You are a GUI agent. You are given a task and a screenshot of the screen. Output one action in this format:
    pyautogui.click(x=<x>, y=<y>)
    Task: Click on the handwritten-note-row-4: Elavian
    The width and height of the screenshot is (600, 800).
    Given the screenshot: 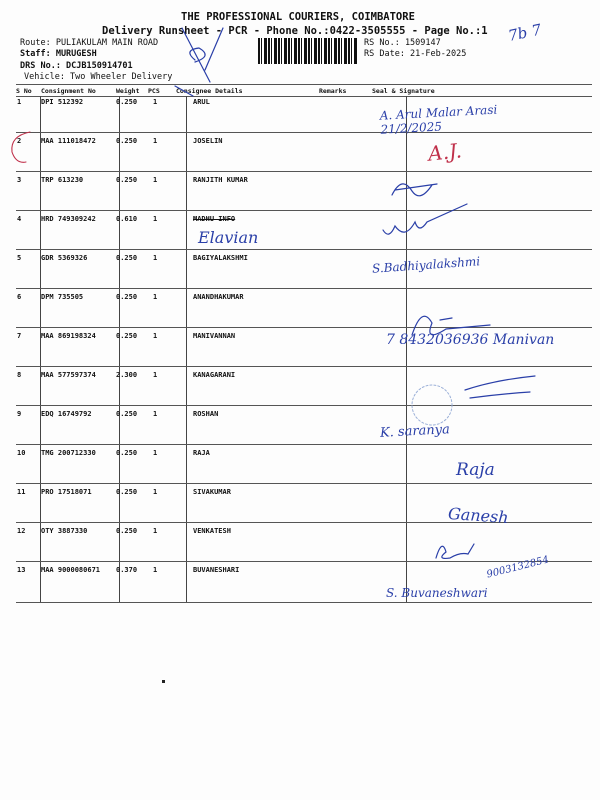 What is the action you would take?
    pyautogui.click(x=228, y=237)
    